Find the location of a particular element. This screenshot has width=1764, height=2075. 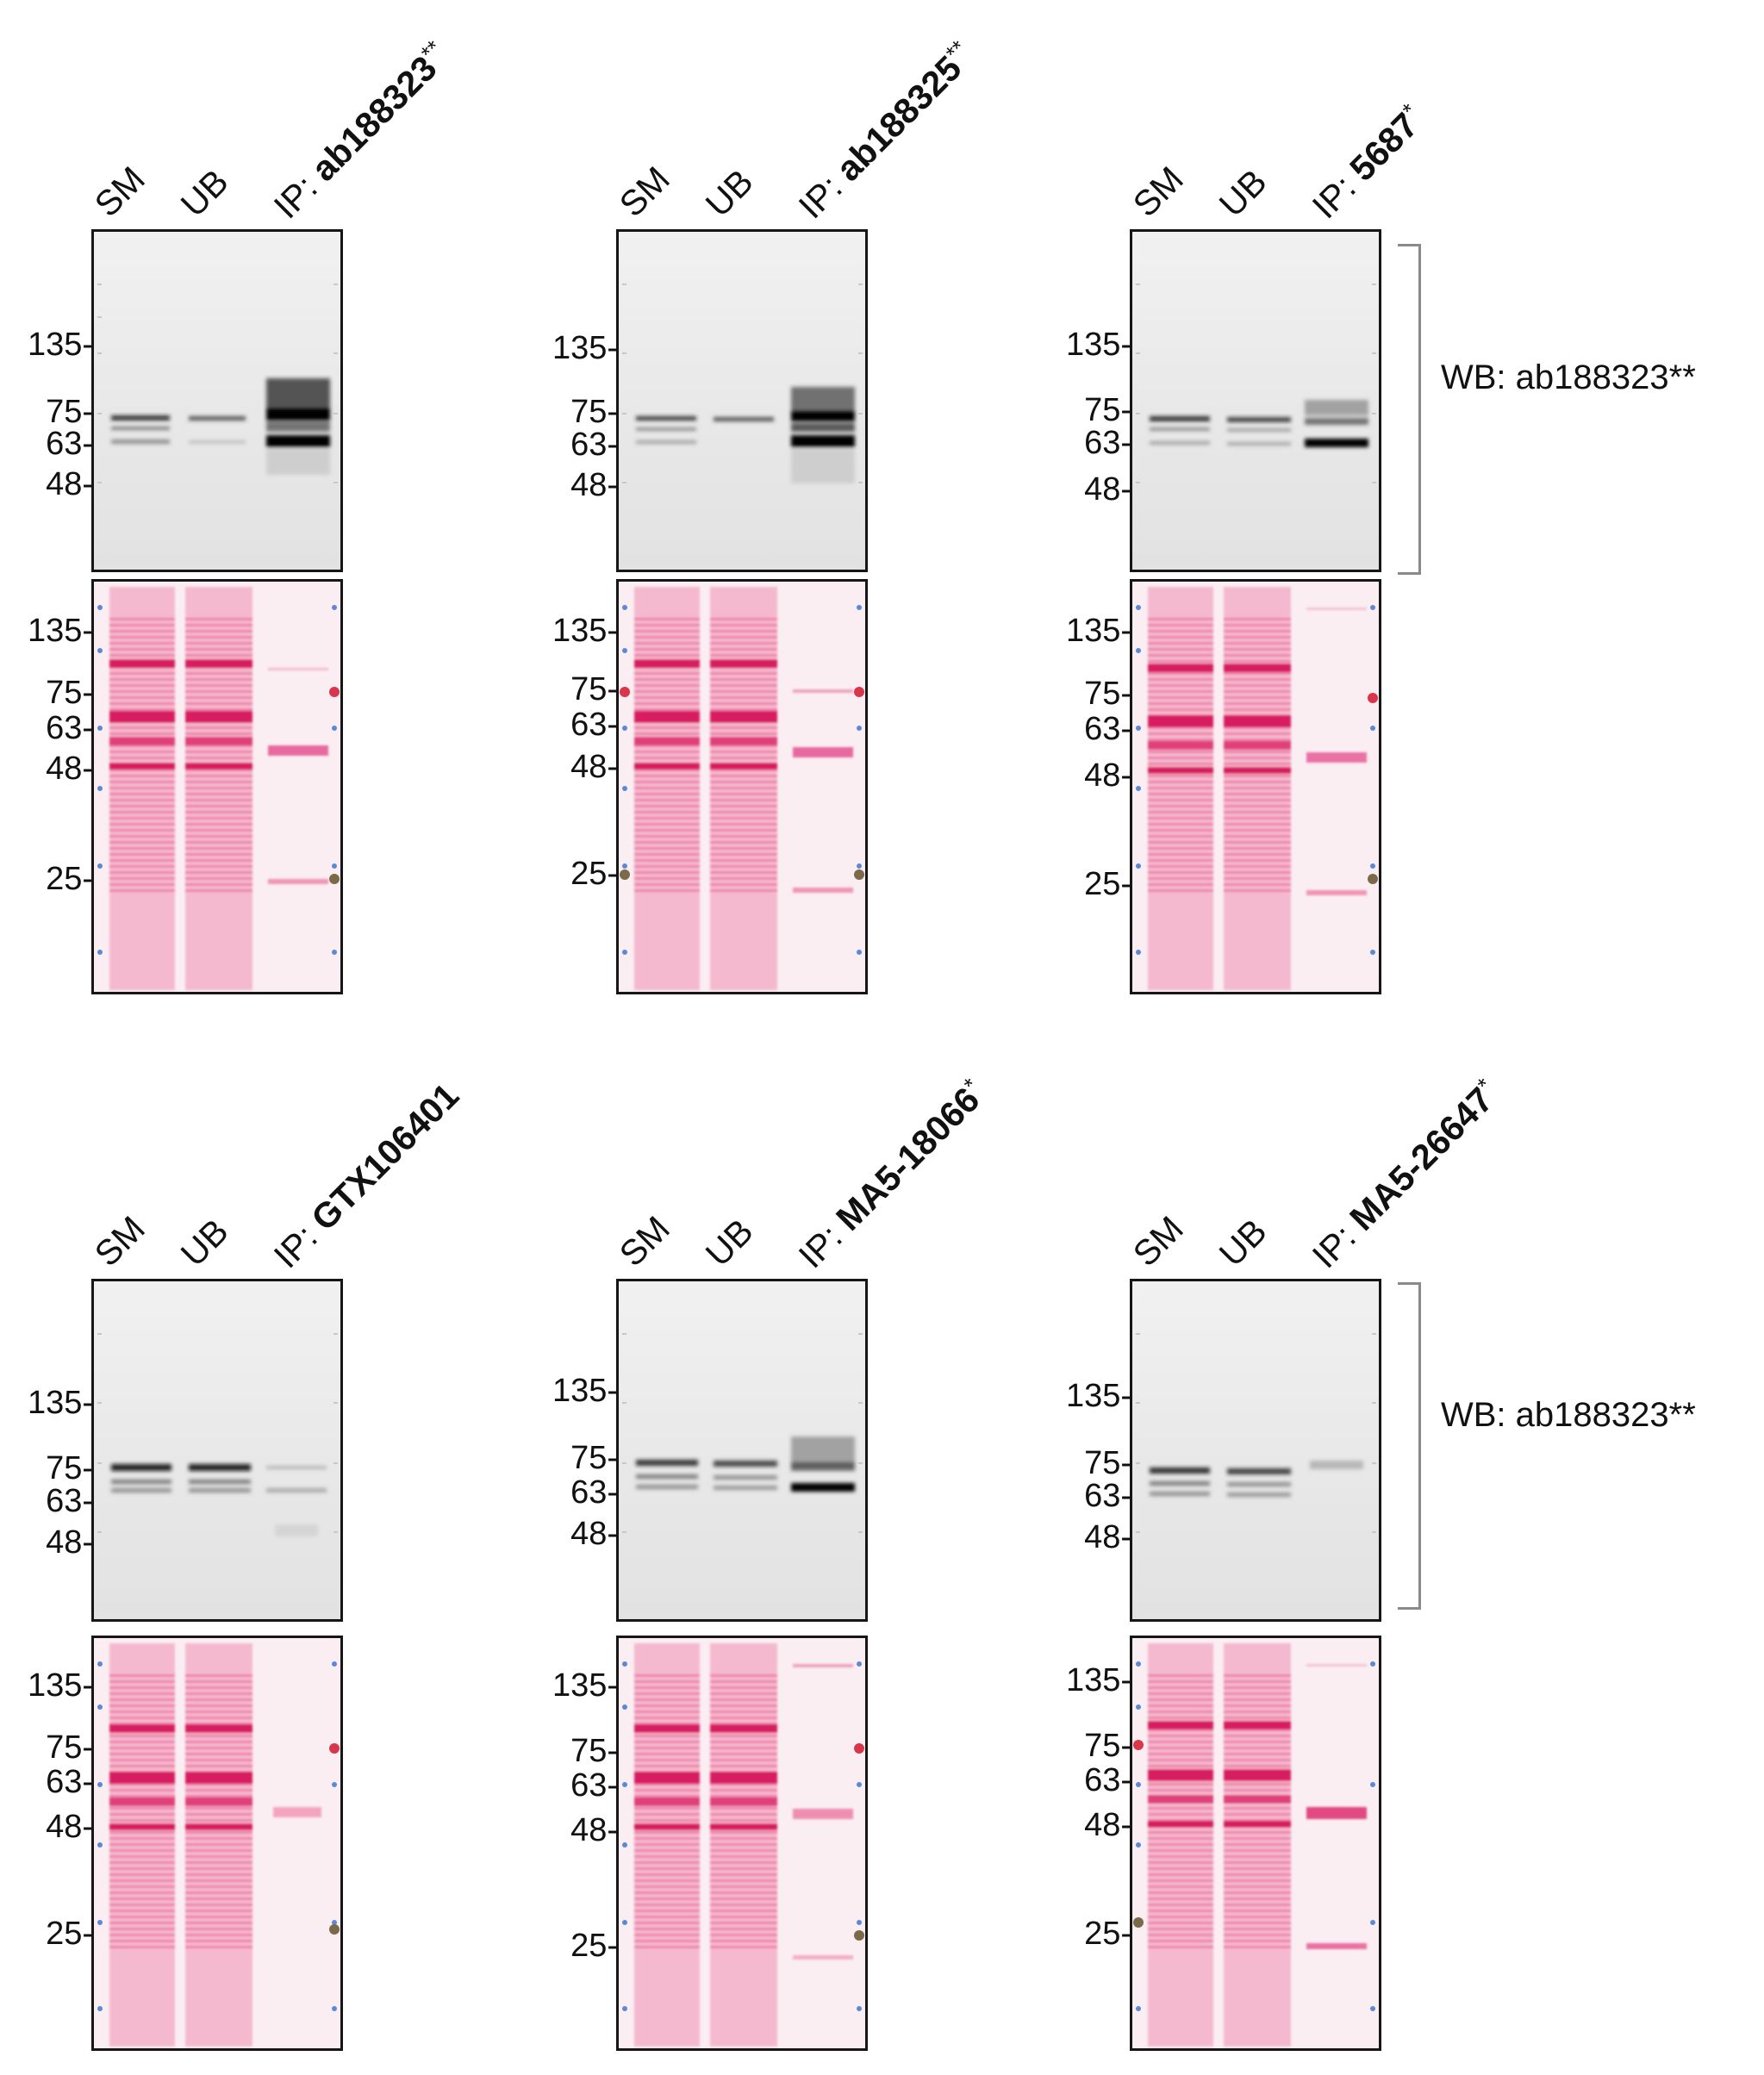

lane-label-ip: IP: 5687* is located at coordinates (1365, 162).